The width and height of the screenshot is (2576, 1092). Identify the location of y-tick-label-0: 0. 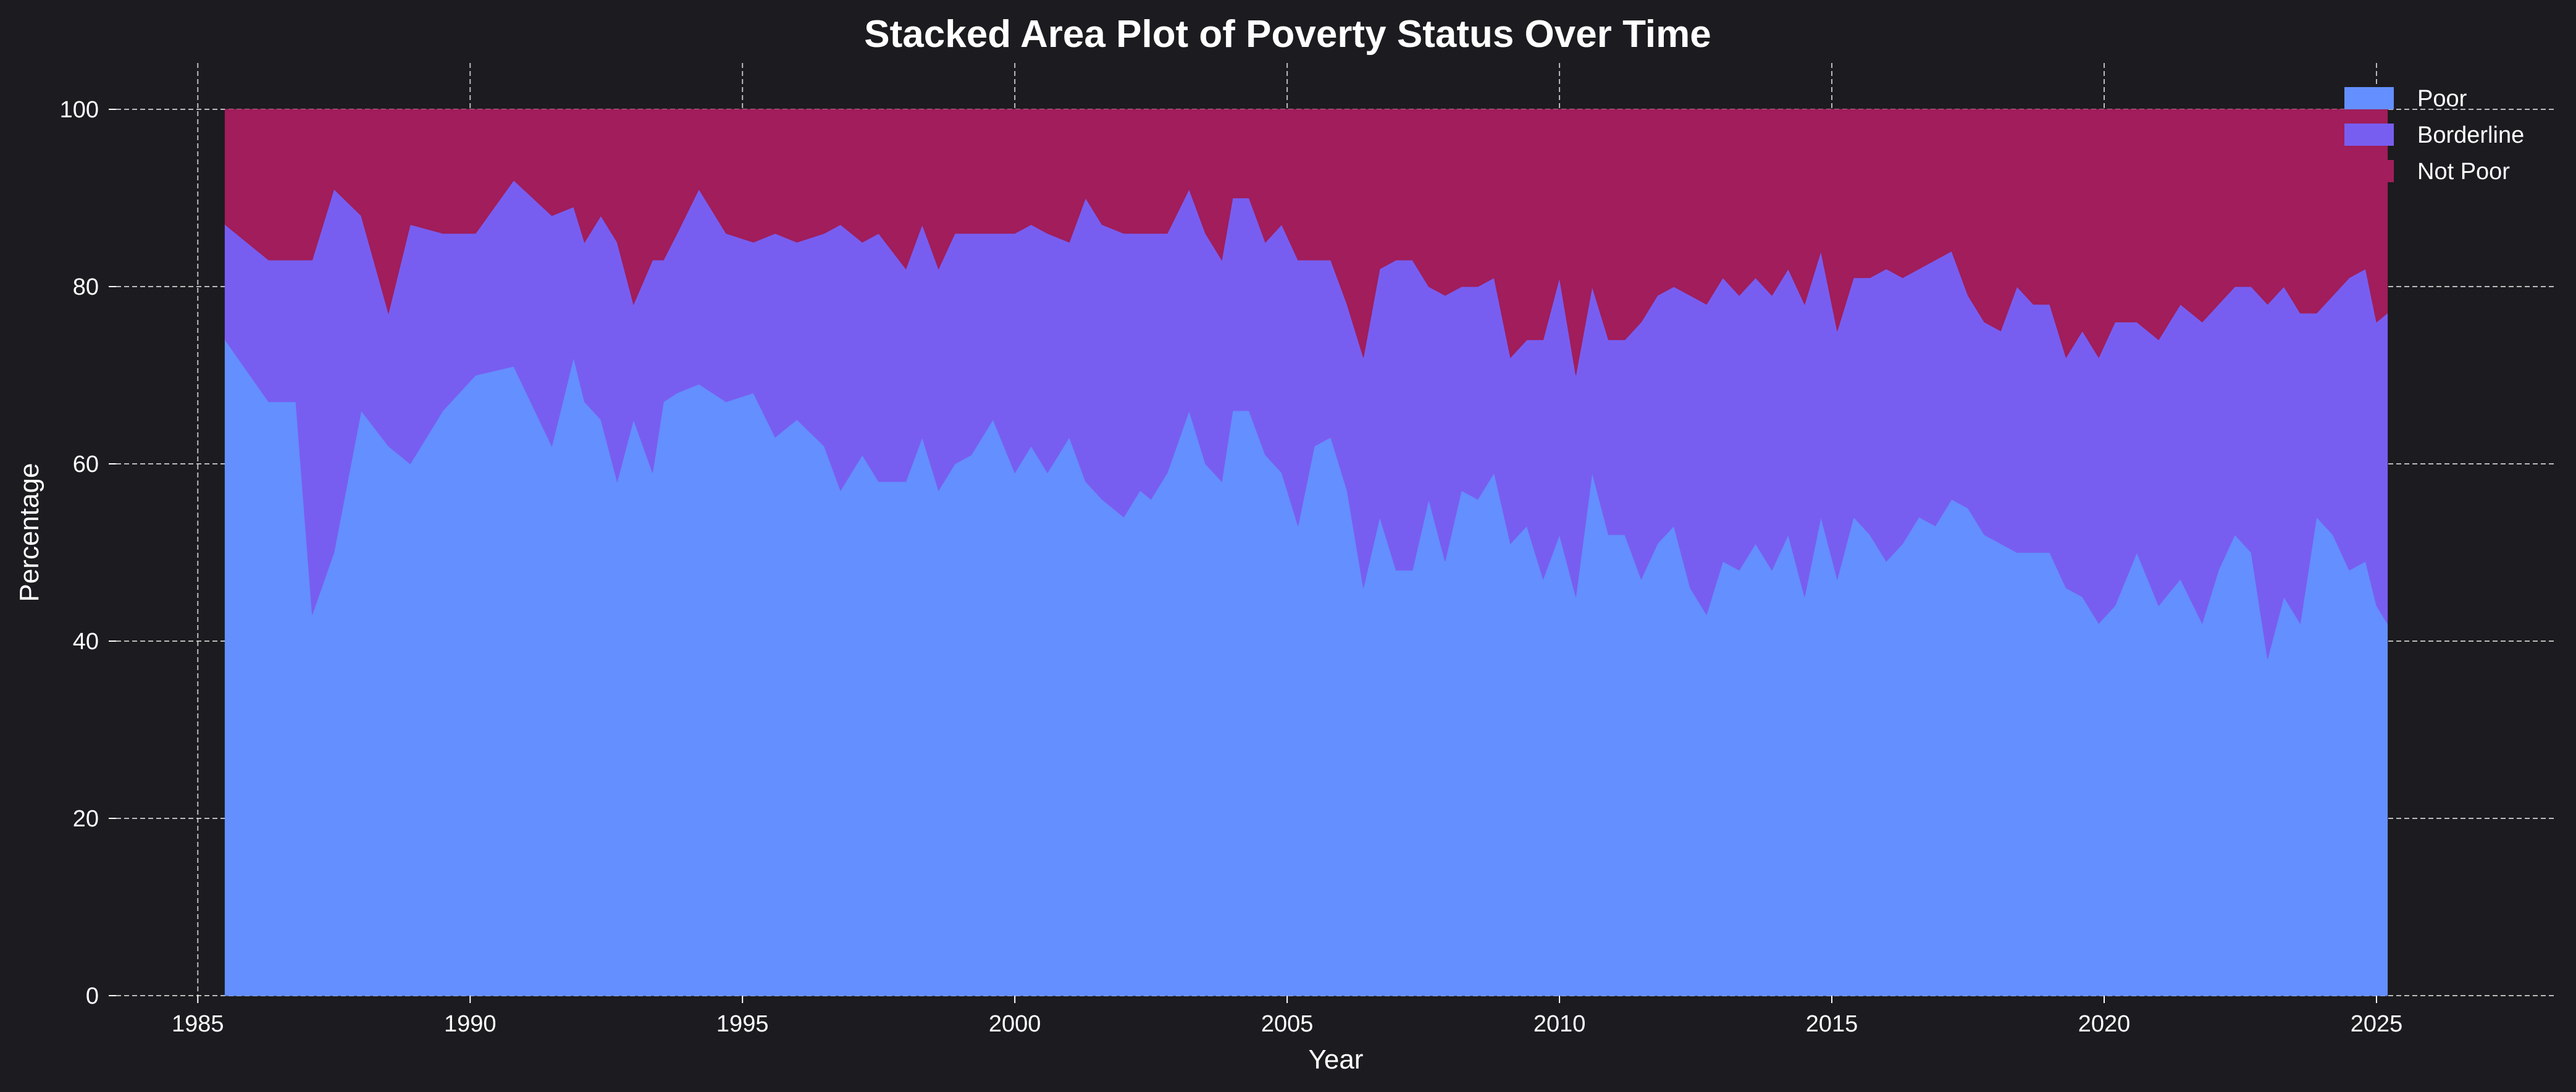
(93, 996).